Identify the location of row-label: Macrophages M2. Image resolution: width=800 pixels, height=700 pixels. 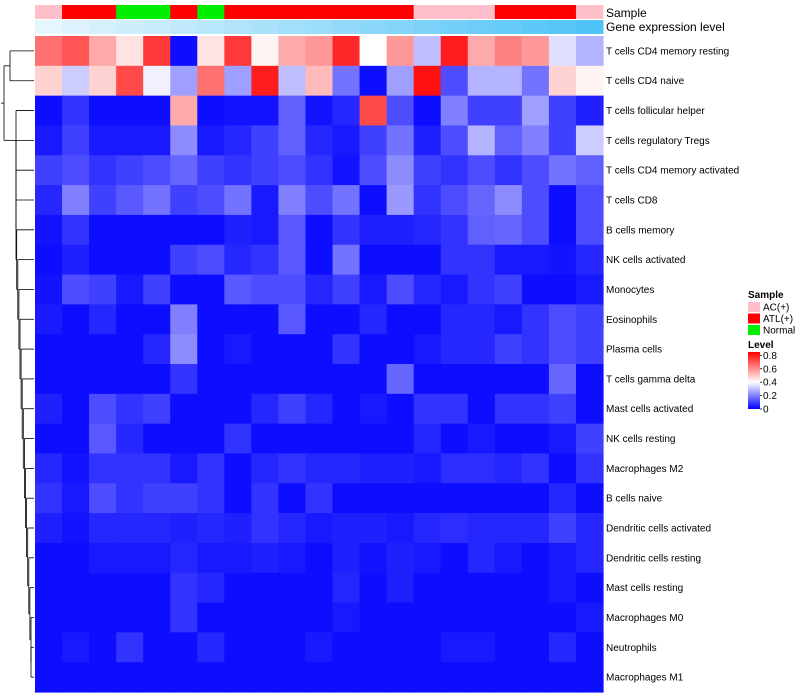
(645, 469).